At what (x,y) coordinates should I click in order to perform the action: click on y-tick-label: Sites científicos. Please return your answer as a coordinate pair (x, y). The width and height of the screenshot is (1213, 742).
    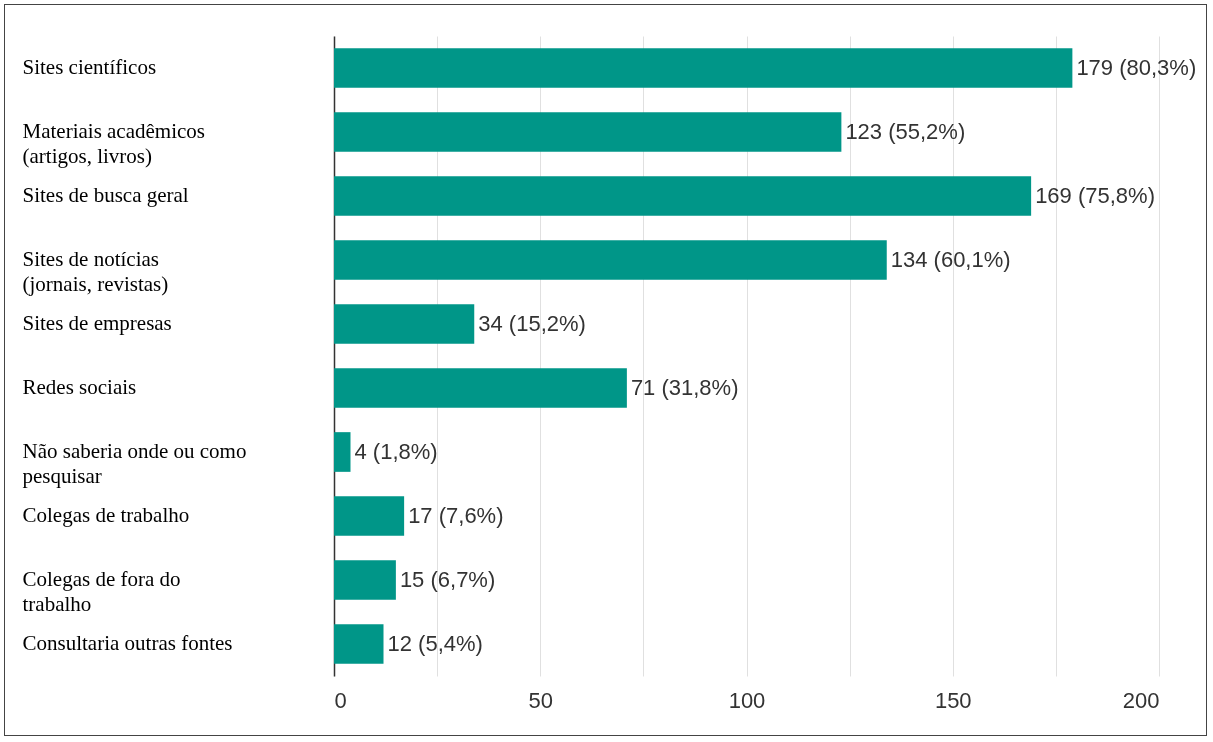
    Looking at the image, I should click on (89, 67).